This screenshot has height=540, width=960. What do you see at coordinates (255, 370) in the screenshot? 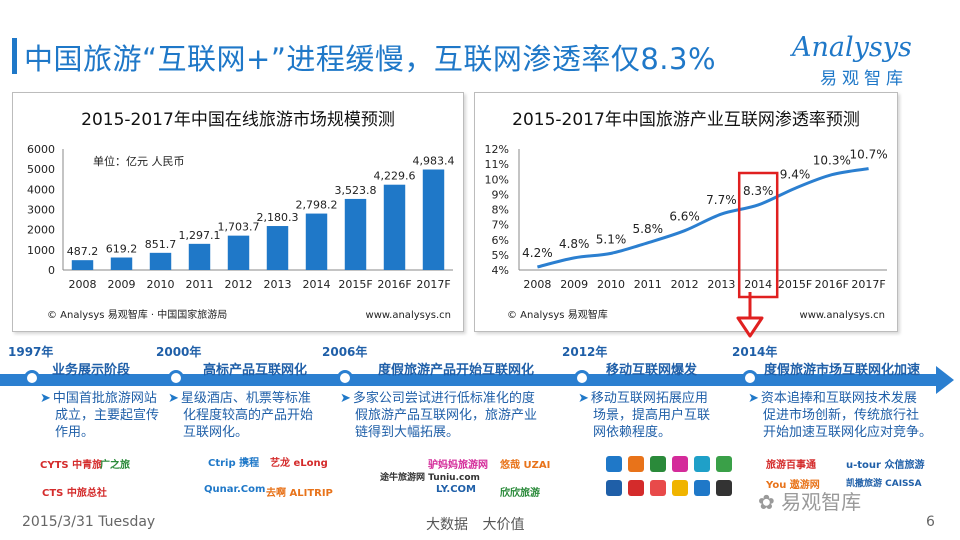
I see `timeline-phase-2000: 高标产品互联网化` at bounding box center [255, 370].